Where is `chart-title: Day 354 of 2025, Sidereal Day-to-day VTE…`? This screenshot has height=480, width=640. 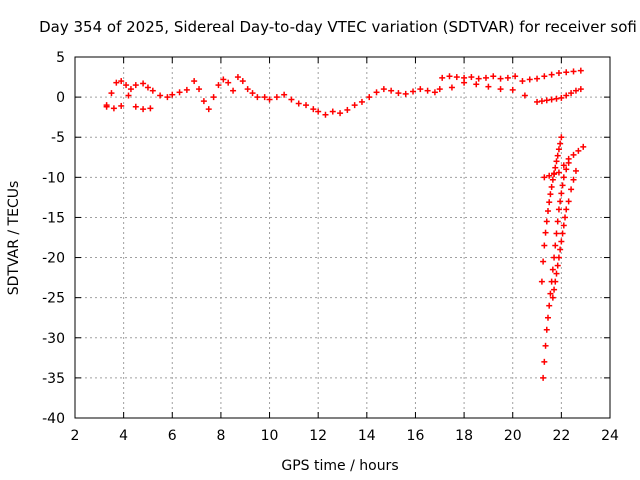 chart-title: Day 354 of 2025, Sidereal Day-to-day VTE… is located at coordinates (338, 27).